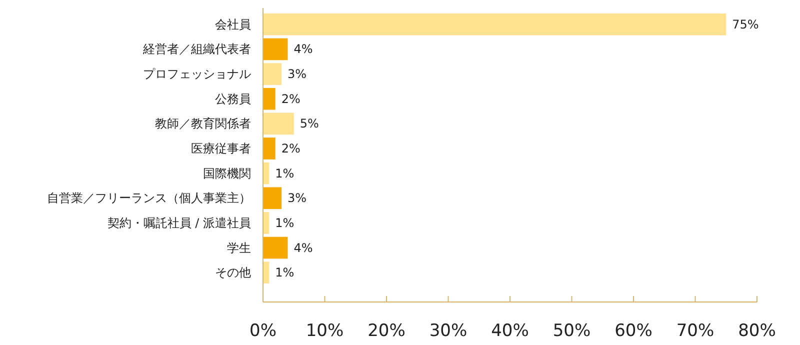  I want to click on x-tick-label: 40%, so click(510, 331).